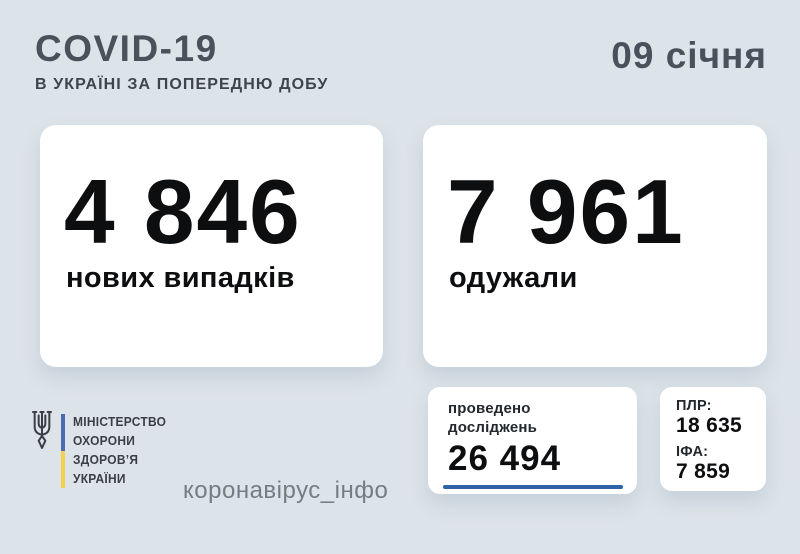  Describe the element at coordinates (533, 487) in the screenshot. I see `tests-underline` at that location.